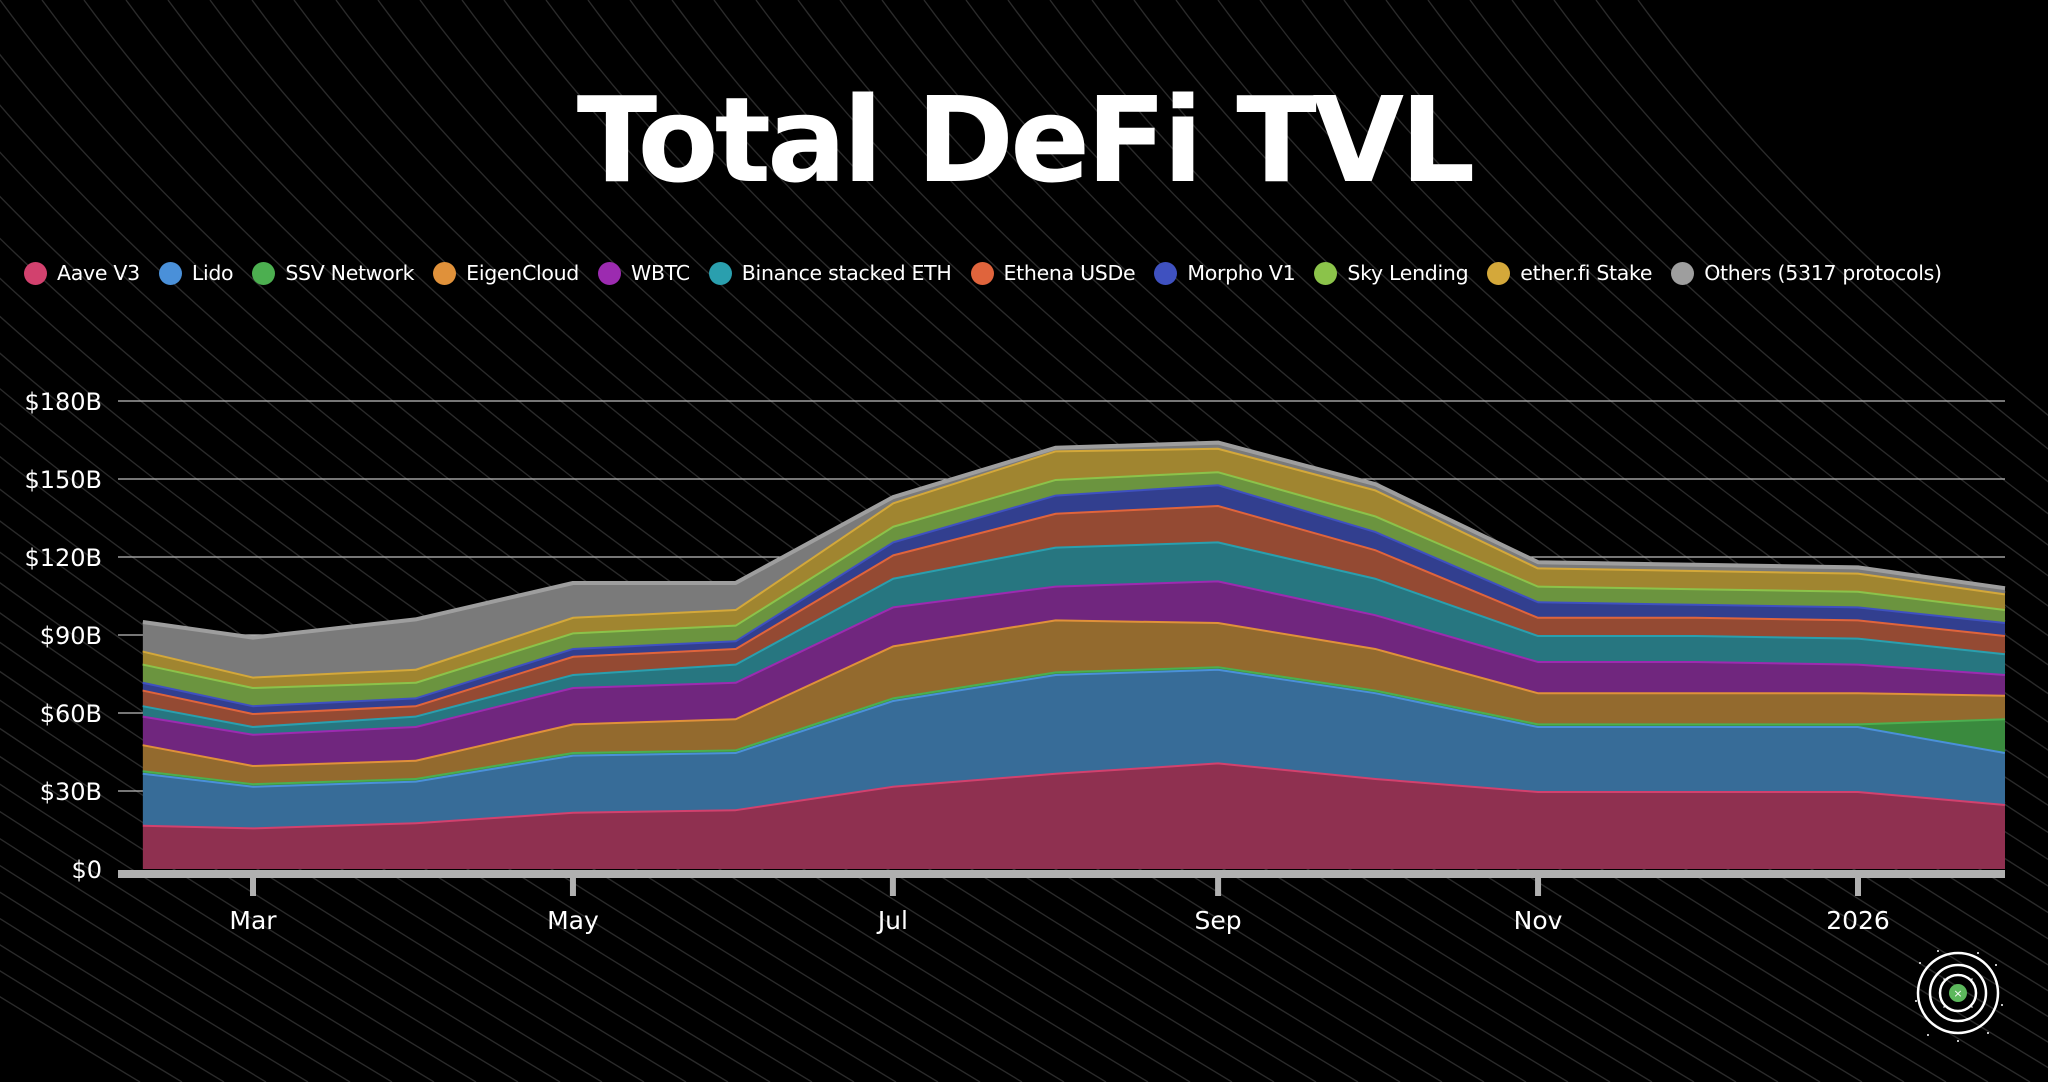 The width and height of the screenshot is (2048, 1082). What do you see at coordinates (1823, 273) in the screenshot?
I see `legend-label: Others (5317 protocols)` at bounding box center [1823, 273].